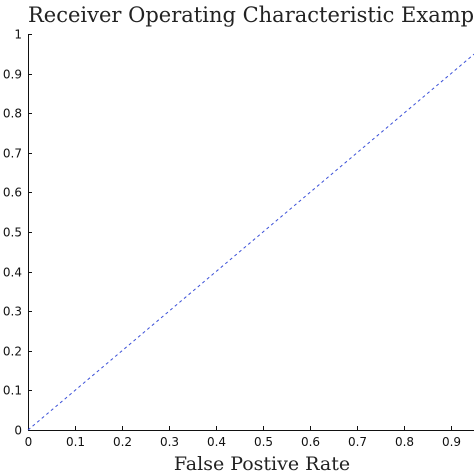 Image resolution: width=474 pixels, height=474 pixels. What do you see at coordinates (12, 391) in the screenshot?
I see `y-tick-label: 0.1` at bounding box center [12, 391].